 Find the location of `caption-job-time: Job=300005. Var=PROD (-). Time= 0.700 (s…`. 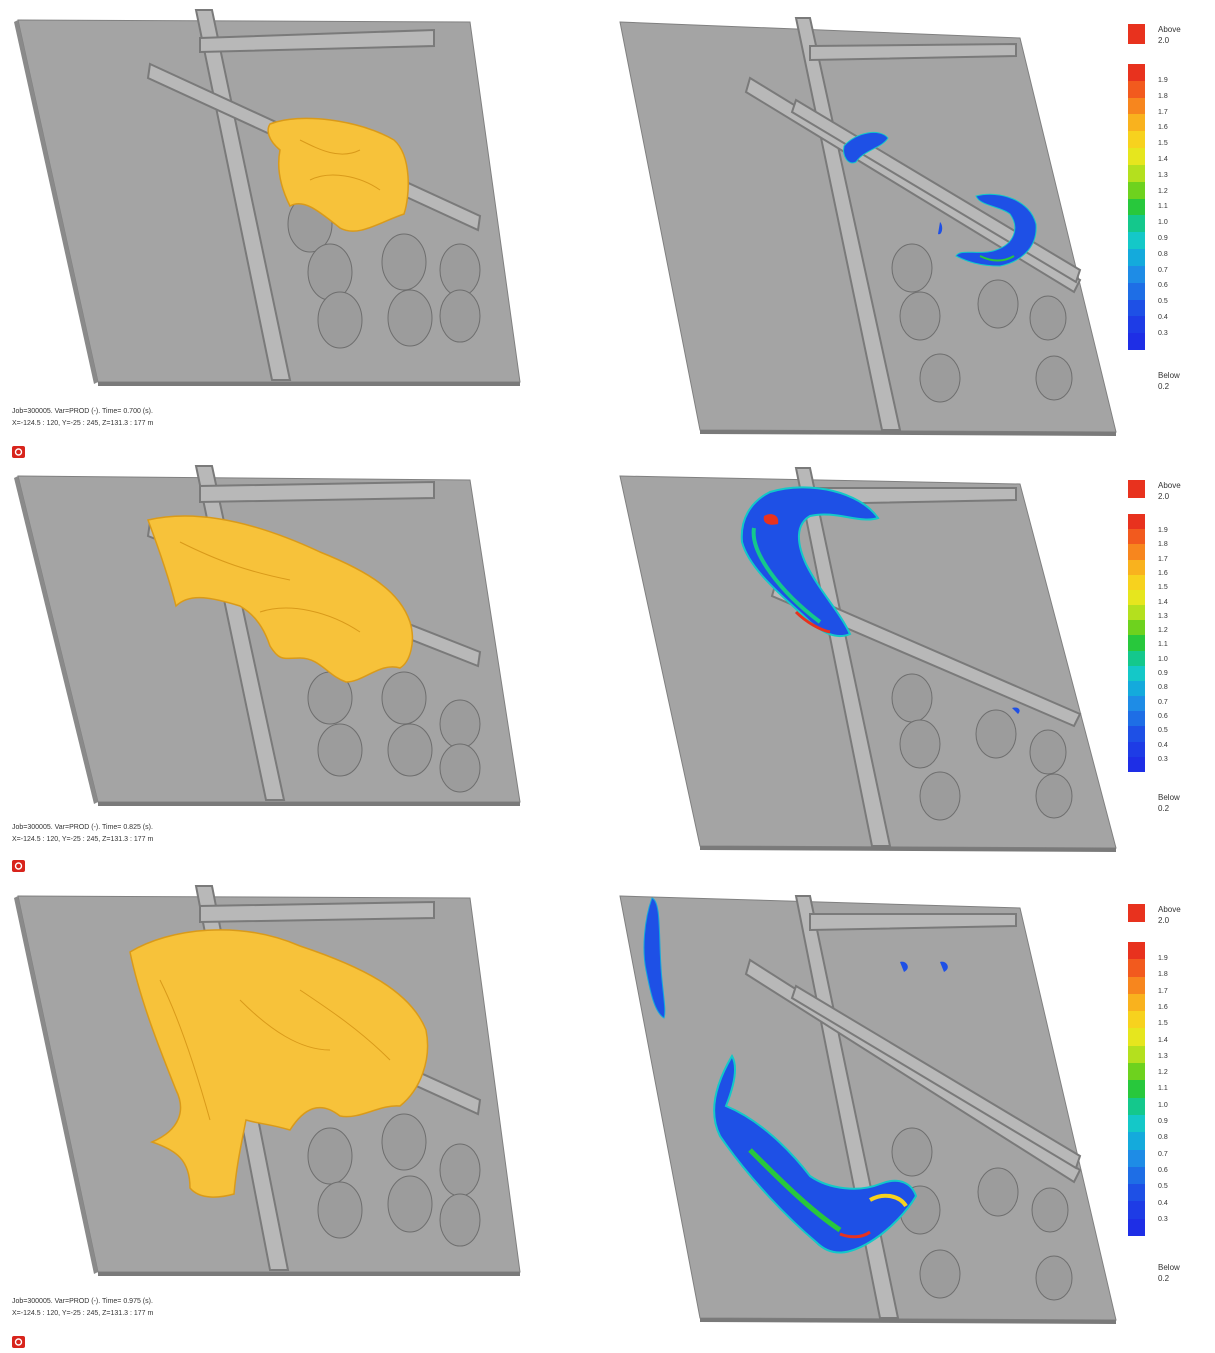

caption-job-time: Job=300005. Var=PROD (-). Time= 0.700 (s… is located at coordinates (82, 411).